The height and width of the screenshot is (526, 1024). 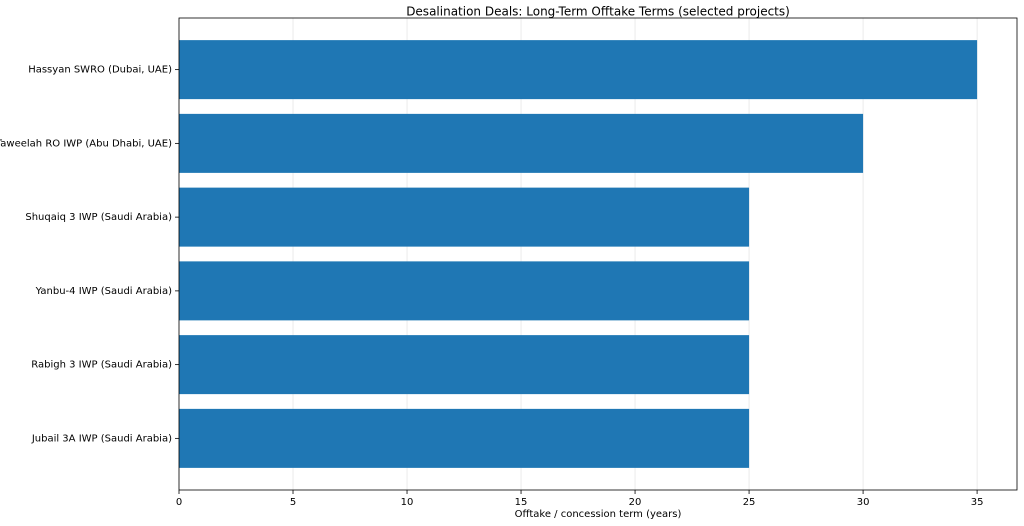 I want to click on y-tick-label: Yanbu-4 IWP (Saudi Arabia), so click(x=103, y=291).